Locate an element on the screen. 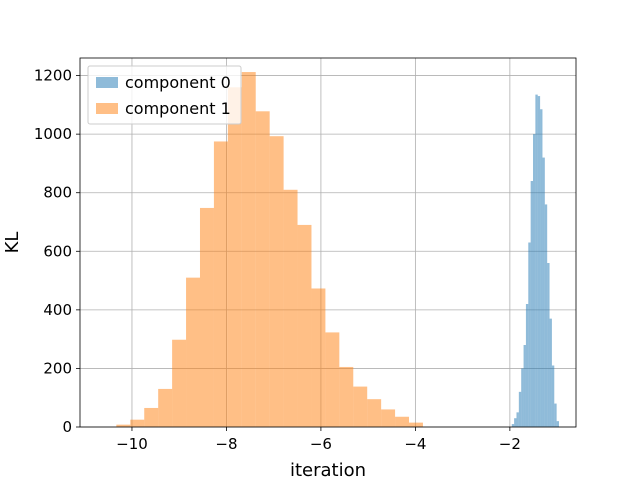 The height and width of the screenshot is (484, 640). x-tick-label: −6 is located at coordinates (321, 444).